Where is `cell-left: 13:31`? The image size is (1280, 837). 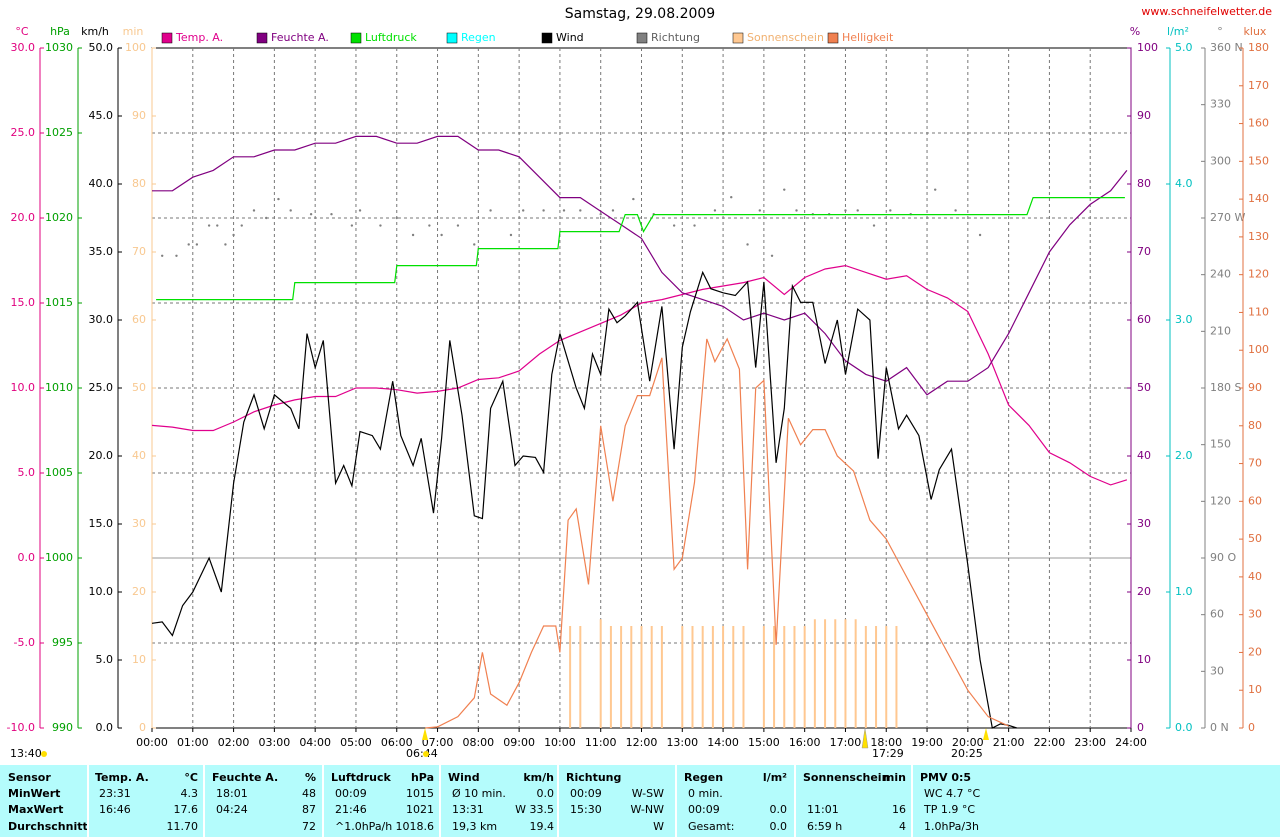
cell-left: 13:31 is located at coordinates (468, 809).